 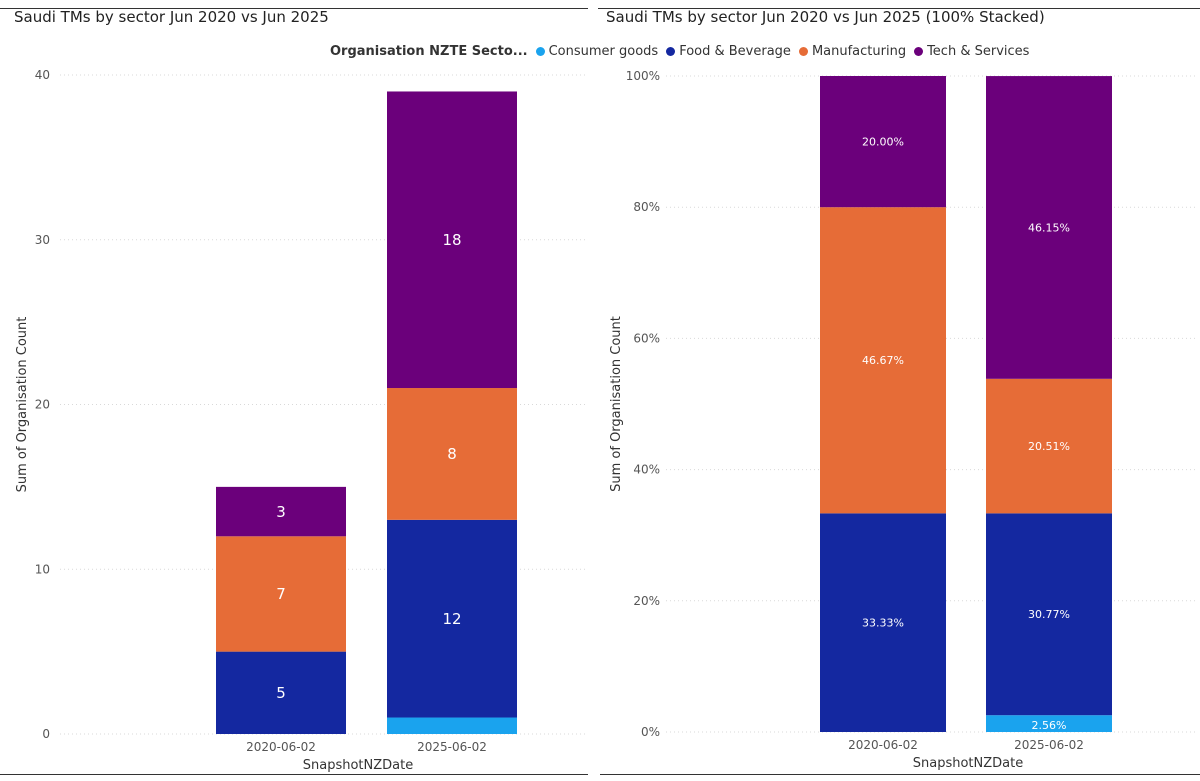 I want to click on data-label: 30.77%, so click(x=1049, y=614).